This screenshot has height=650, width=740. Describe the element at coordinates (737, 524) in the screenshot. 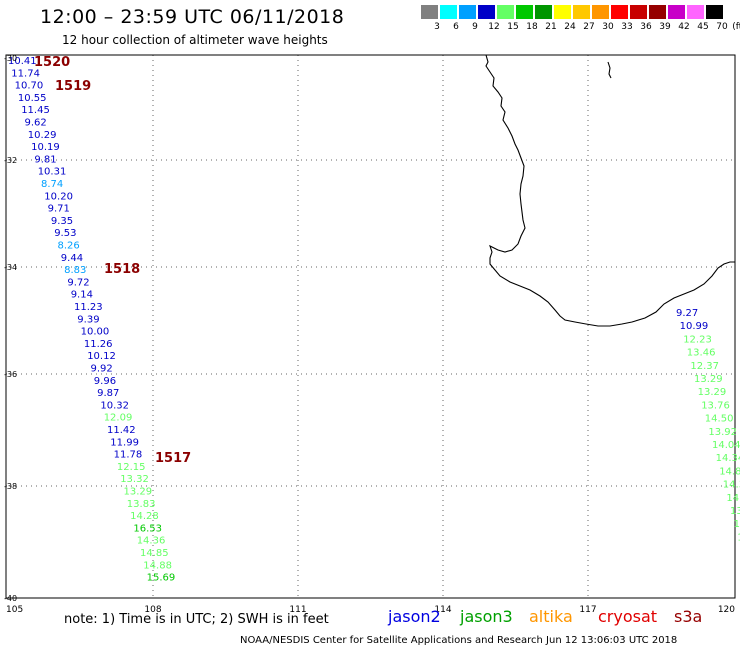

I see `wave-height-value: 15` at that location.